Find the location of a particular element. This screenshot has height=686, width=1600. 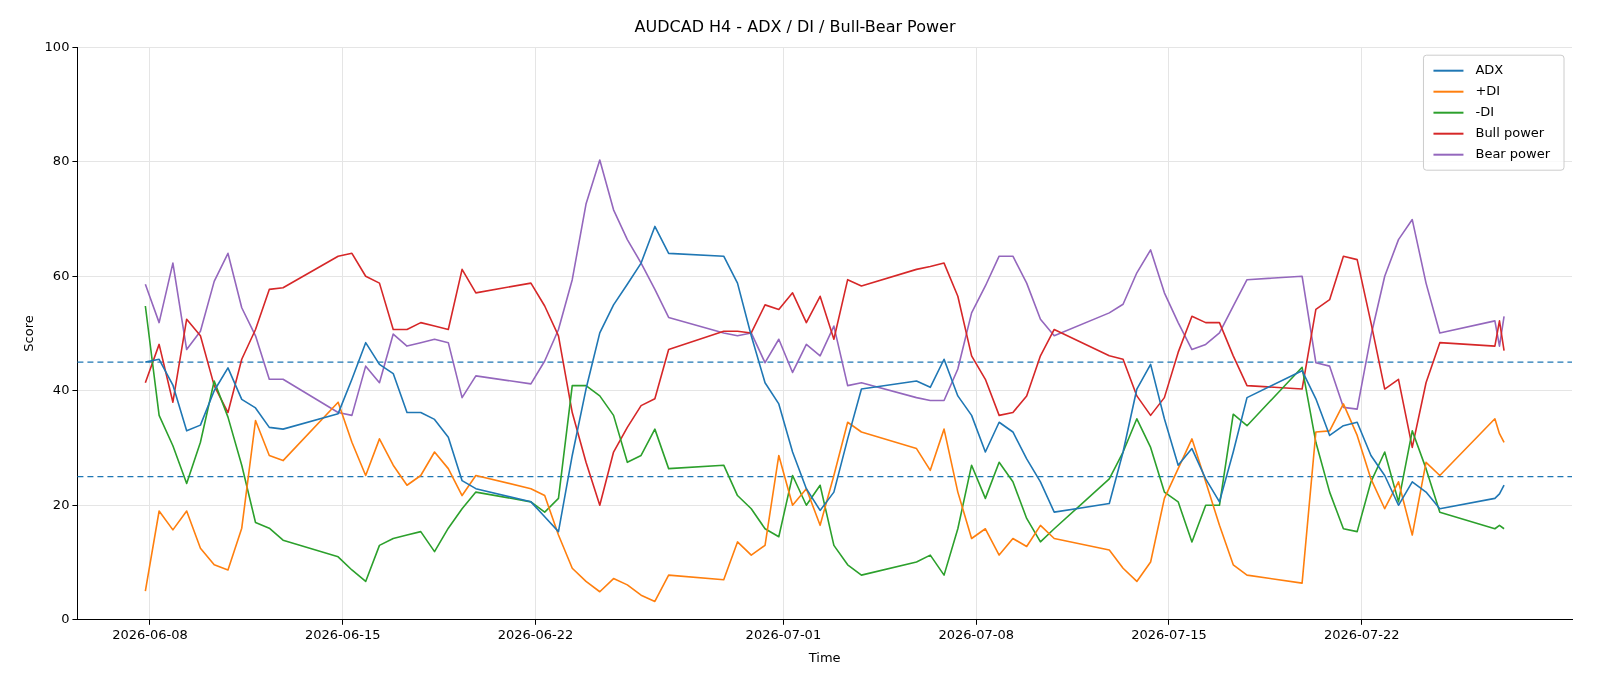

y-axis-title: Score is located at coordinates (29, 333).